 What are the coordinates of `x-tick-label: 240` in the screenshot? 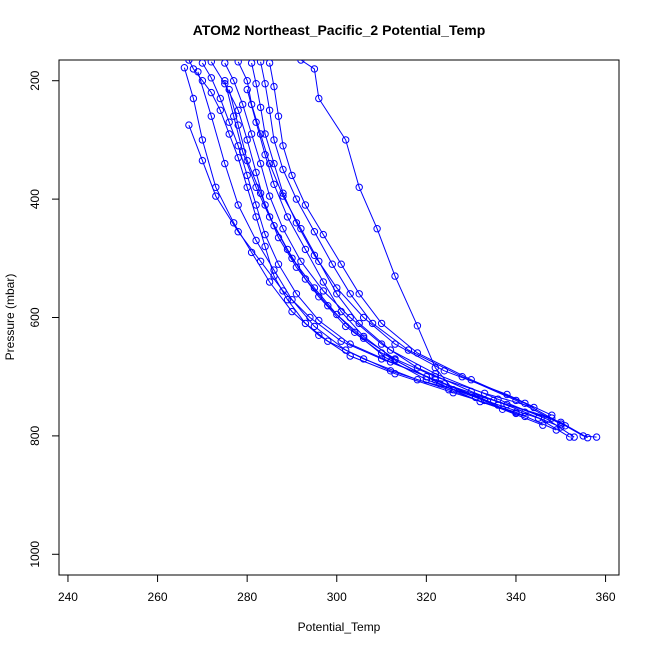 It's located at (68, 597).